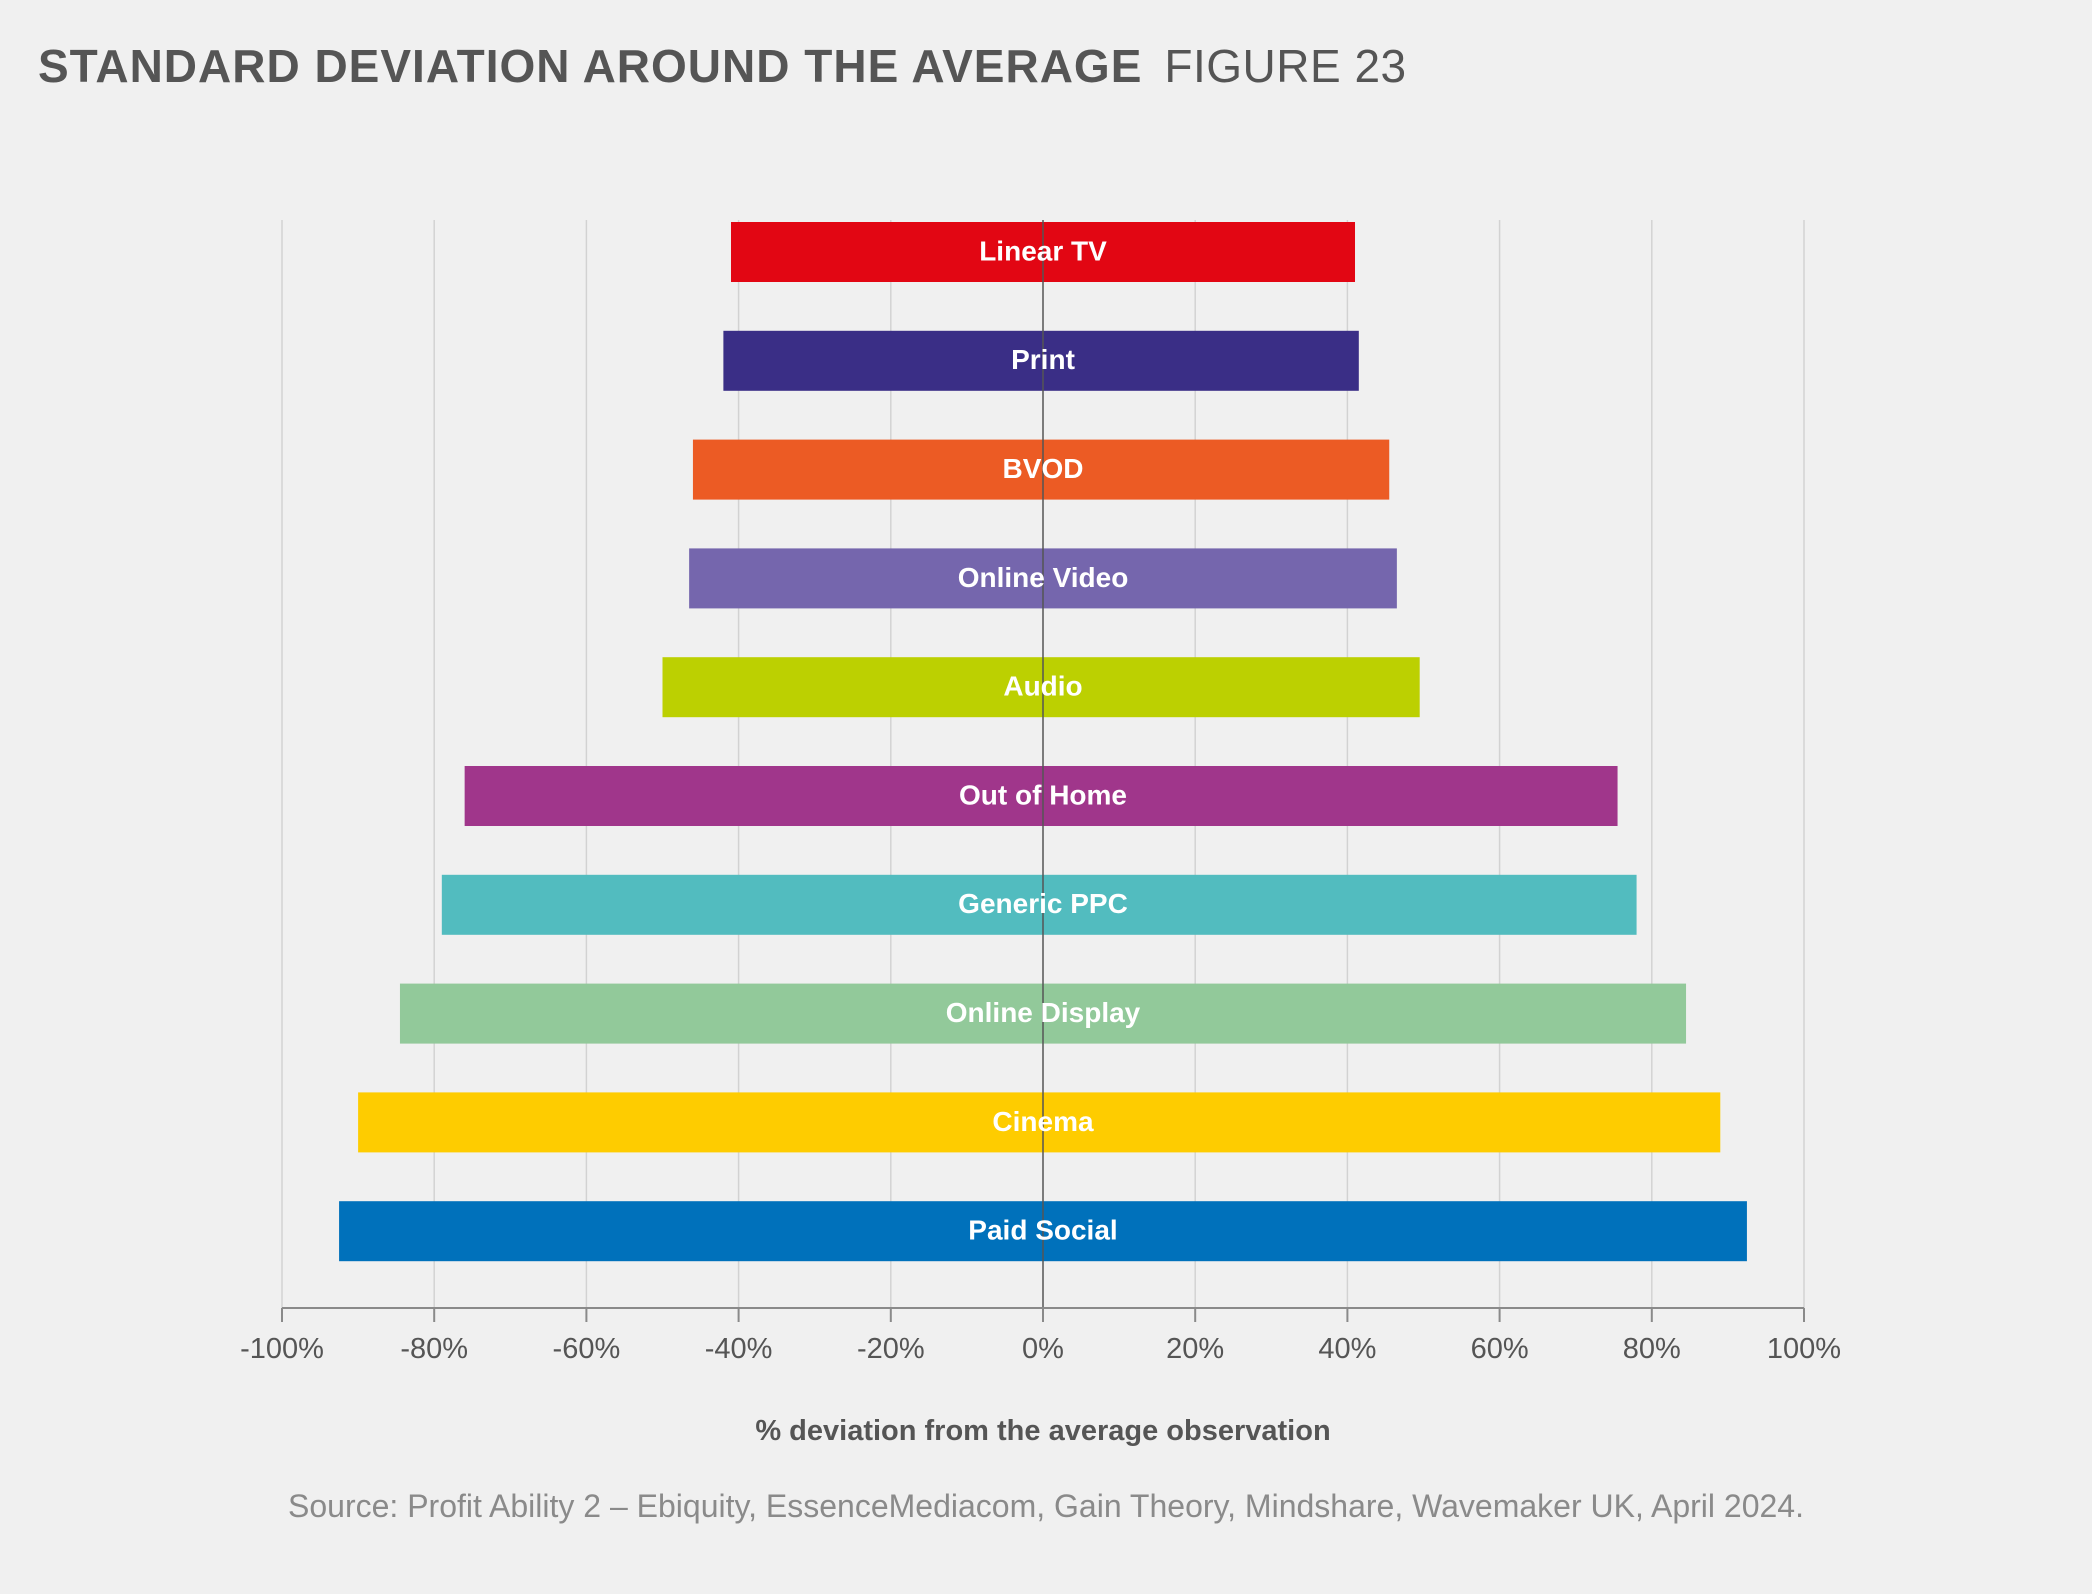  What do you see at coordinates (1652, 1349) in the screenshot?
I see `x-tick-label: 80%` at bounding box center [1652, 1349].